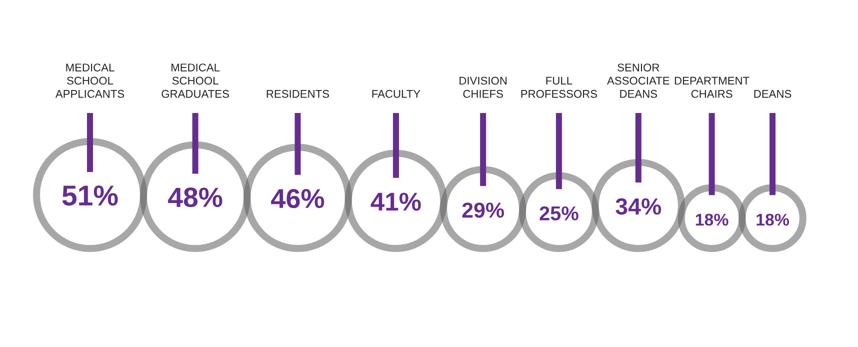 The image size is (858, 347). Describe the element at coordinates (89, 81) in the screenshot. I see `category-label: MEDICAL SCHOOL APPLICANTS` at that location.